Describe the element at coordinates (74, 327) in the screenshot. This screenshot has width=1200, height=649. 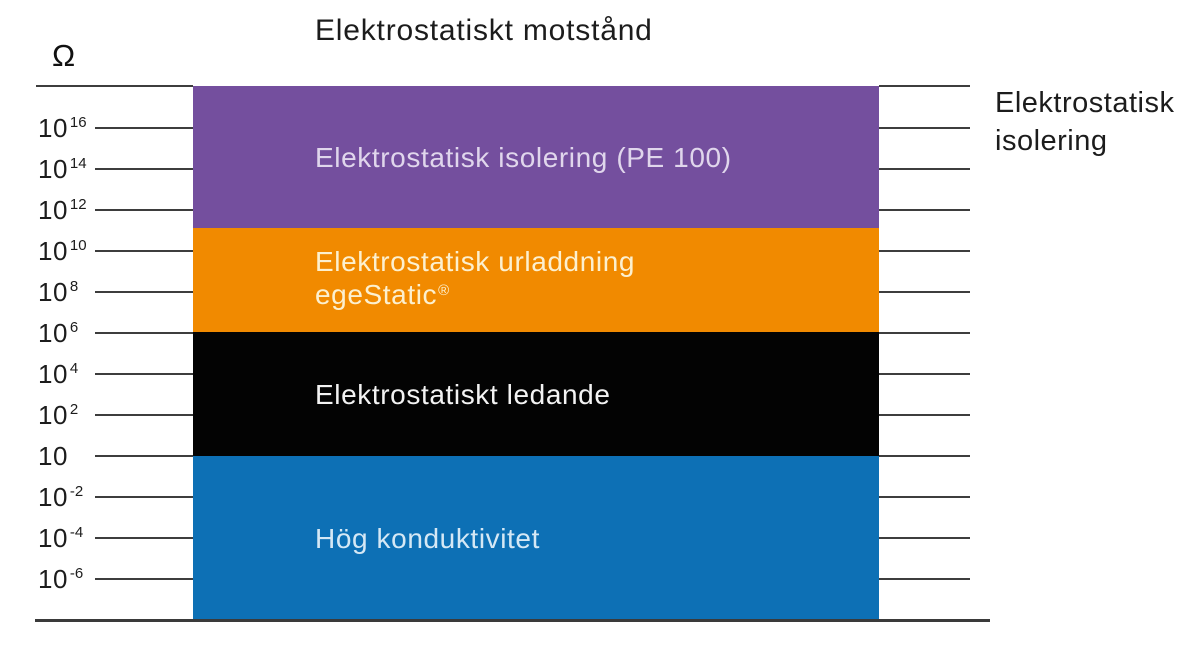
I see `tick-exponent: 6` at that location.